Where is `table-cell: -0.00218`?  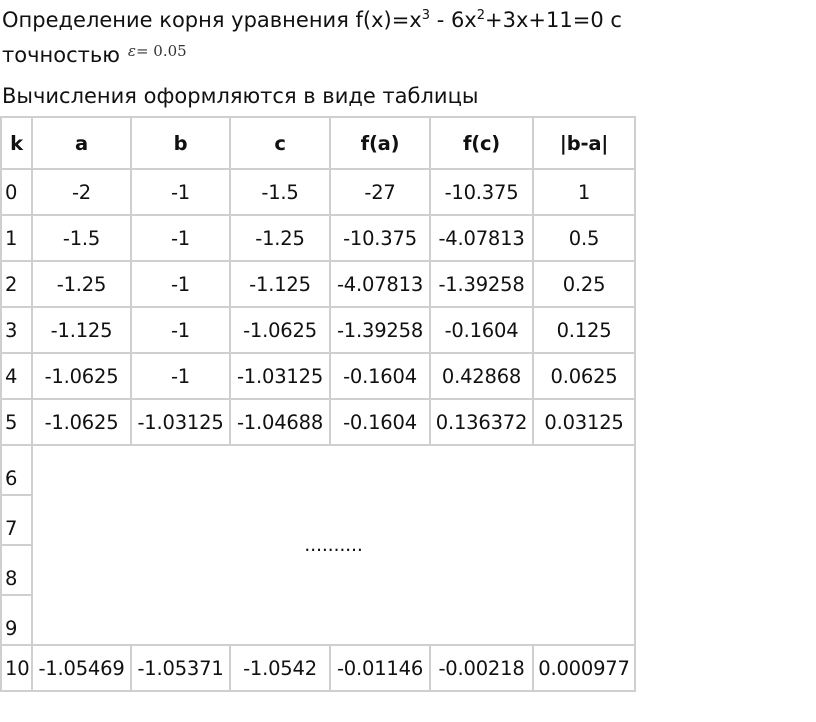 table-cell: -0.00218 is located at coordinates (481, 668).